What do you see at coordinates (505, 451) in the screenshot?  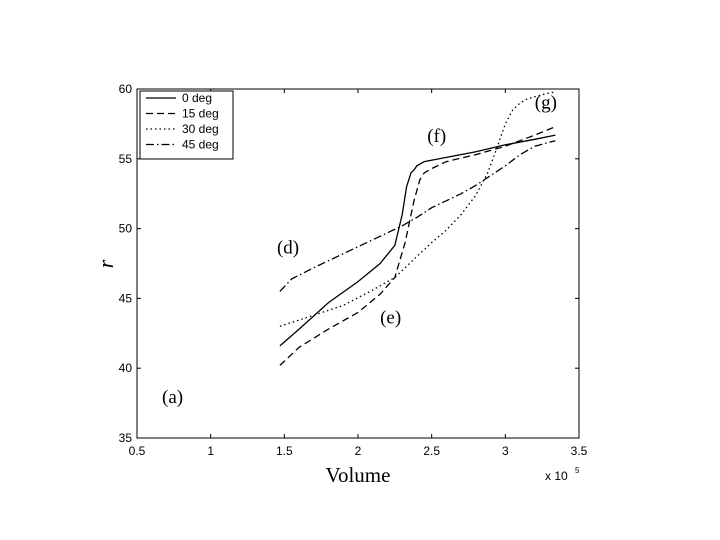 I see `x-tick-label: 3` at bounding box center [505, 451].